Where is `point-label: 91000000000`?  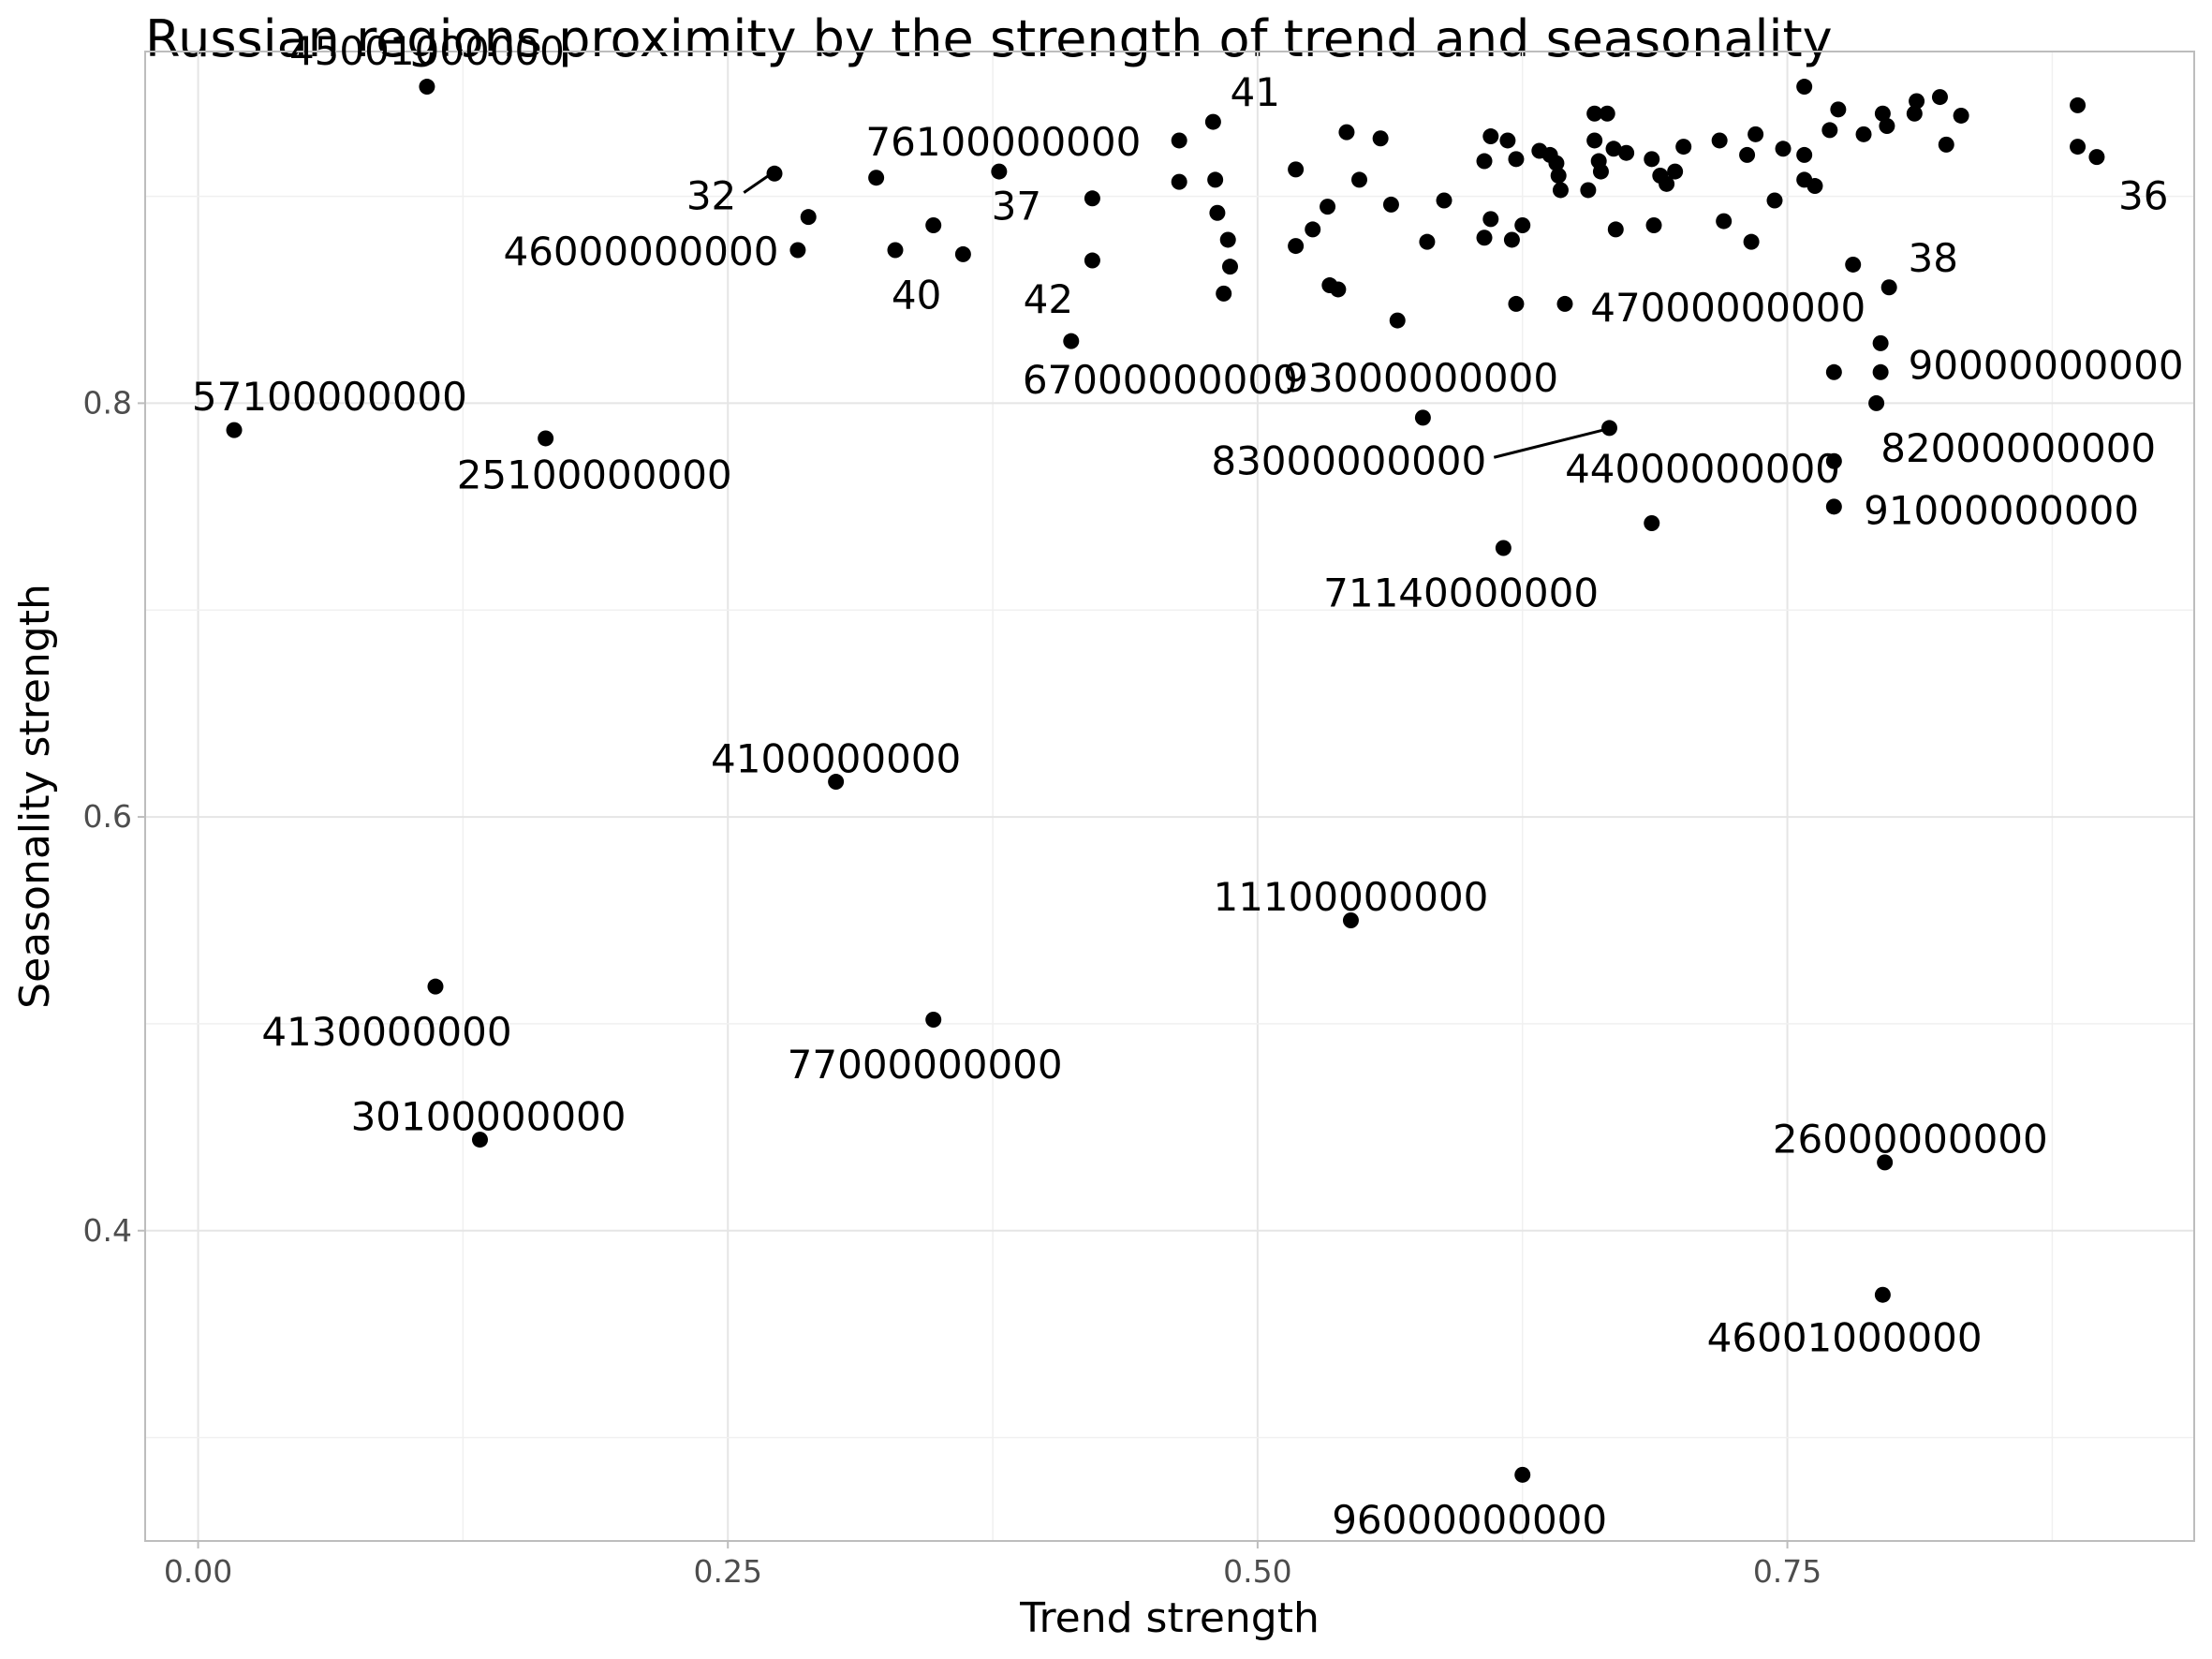 point-label: 91000000000 is located at coordinates (2001, 510).